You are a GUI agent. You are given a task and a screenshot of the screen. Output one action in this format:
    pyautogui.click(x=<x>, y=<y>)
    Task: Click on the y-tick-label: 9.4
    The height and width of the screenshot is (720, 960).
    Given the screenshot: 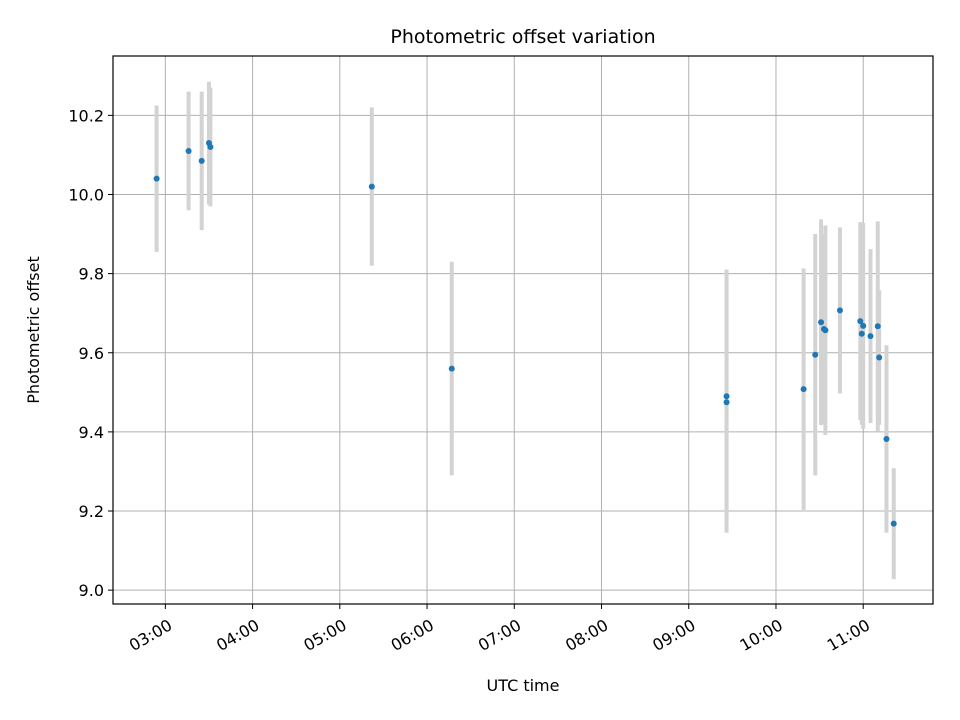 What is the action you would take?
    pyautogui.click(x=91, y=432)
    